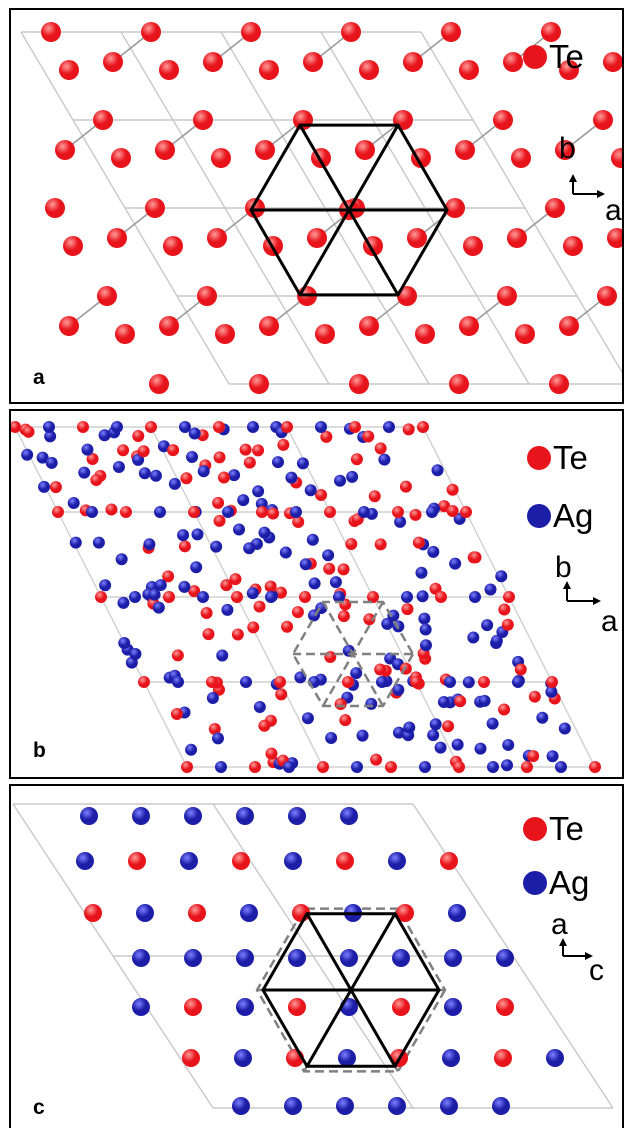 This screenshot has height=1128, width=627. What do you see at coordinates (570, 457) in the screenshot?
I see `legend-te-label: Te` at bounding box center [570, 457].